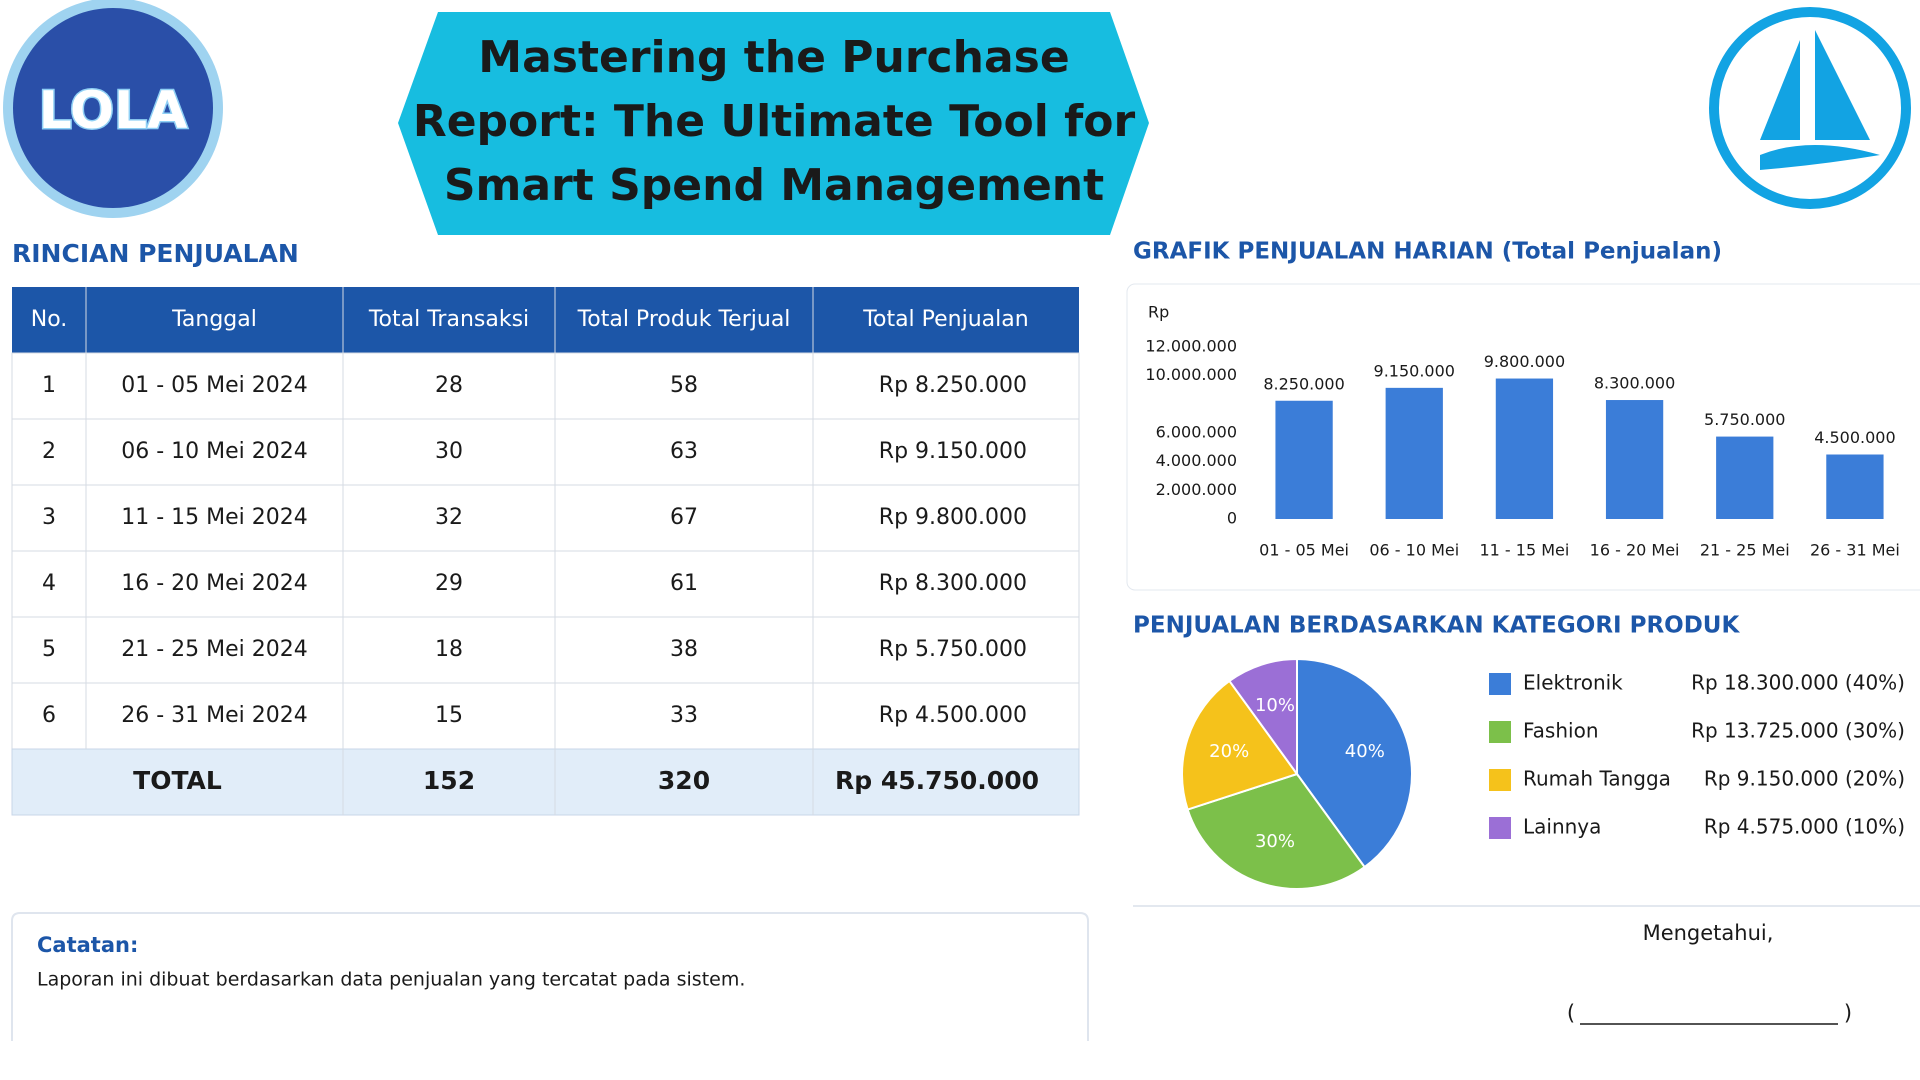 Image resolution: width=1920 pixels, height=1080 pixels. I want to click on right-logo, so click(1810, 108).